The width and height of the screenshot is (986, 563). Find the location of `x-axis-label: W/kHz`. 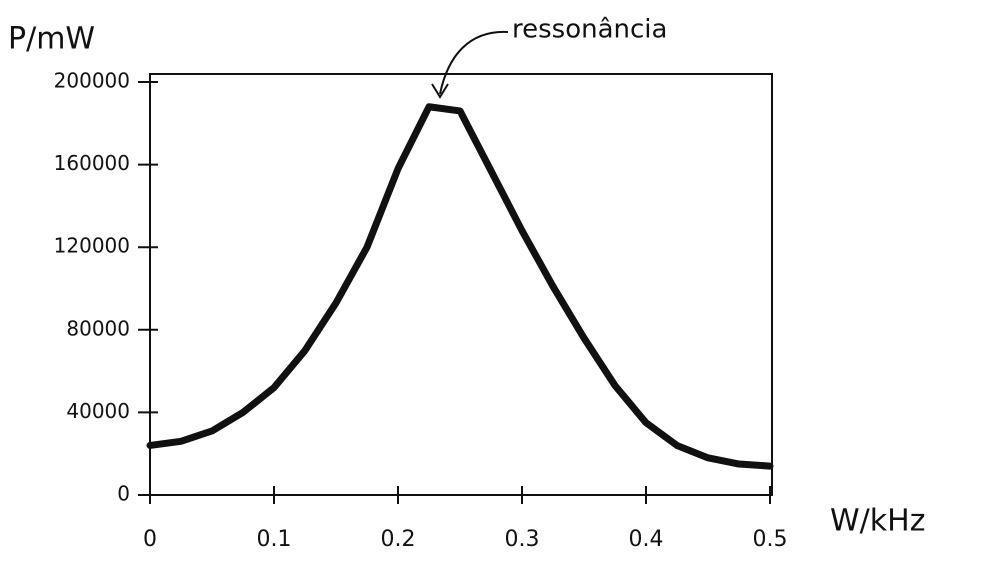

x-axis-label: W/kHz is located at coordinates (877, 521).